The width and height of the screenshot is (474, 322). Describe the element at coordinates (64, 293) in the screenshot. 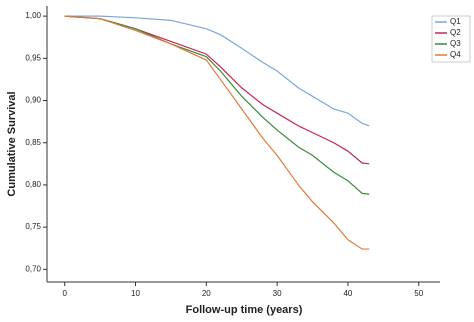

I see `x-tick-label: 0` at that location.